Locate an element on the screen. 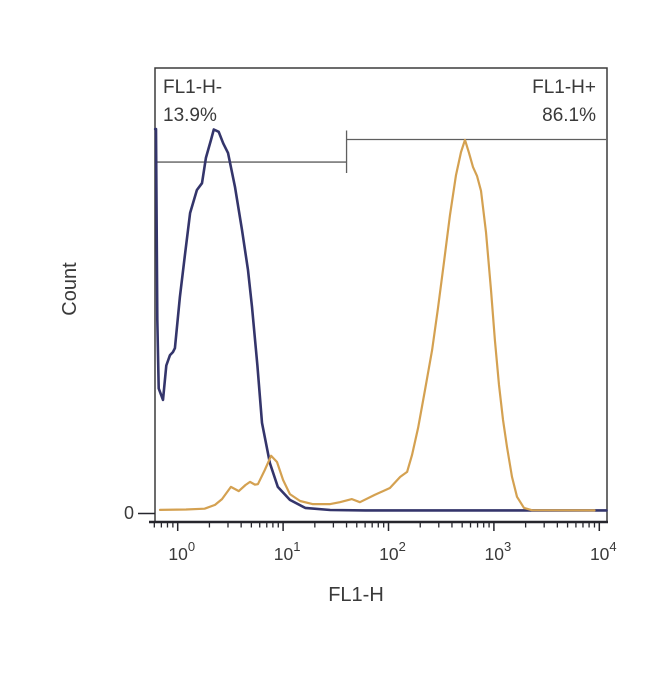  x-tick-label-10e2: 10² is located at coordinates (392, 551).